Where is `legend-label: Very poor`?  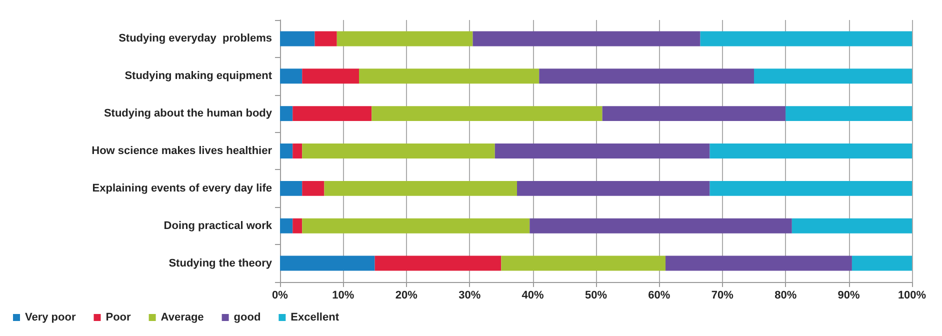
legend-label: Very poor is located at coordinates (50, 318).